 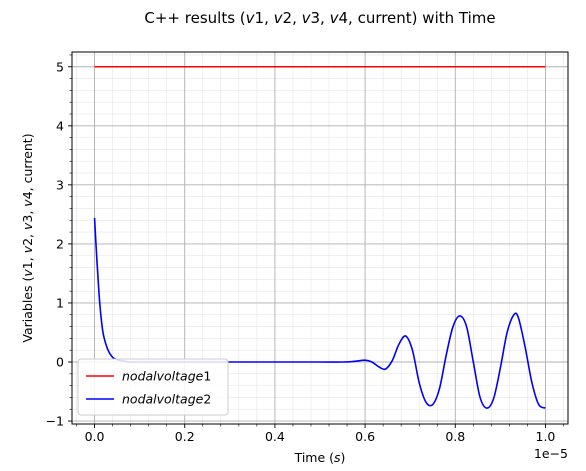 What do you see at coordinates (60, 125) in the screenshot?
I see `y-tick-label: 4` at bounding box center [60, 125].